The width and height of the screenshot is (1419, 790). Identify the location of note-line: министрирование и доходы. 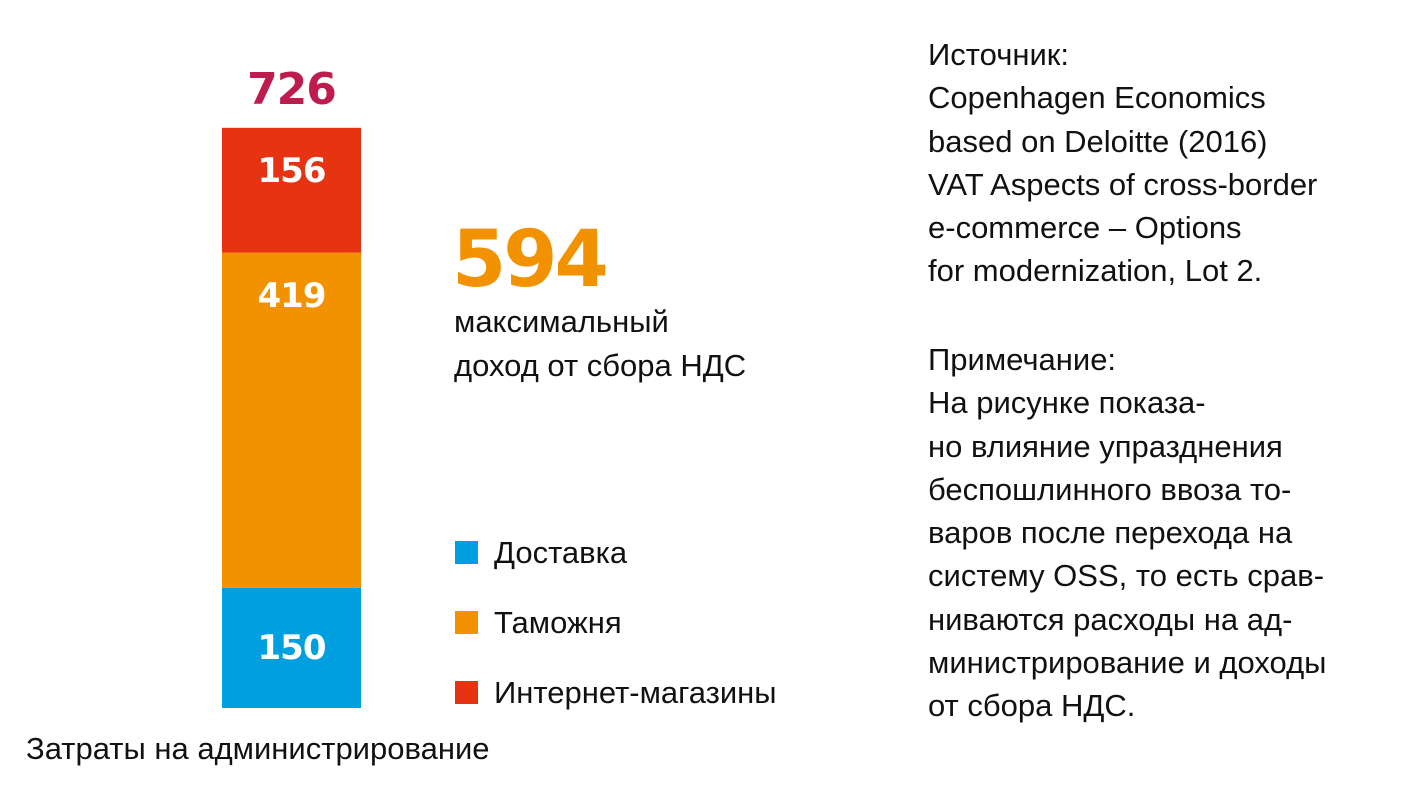
(1127, 663).